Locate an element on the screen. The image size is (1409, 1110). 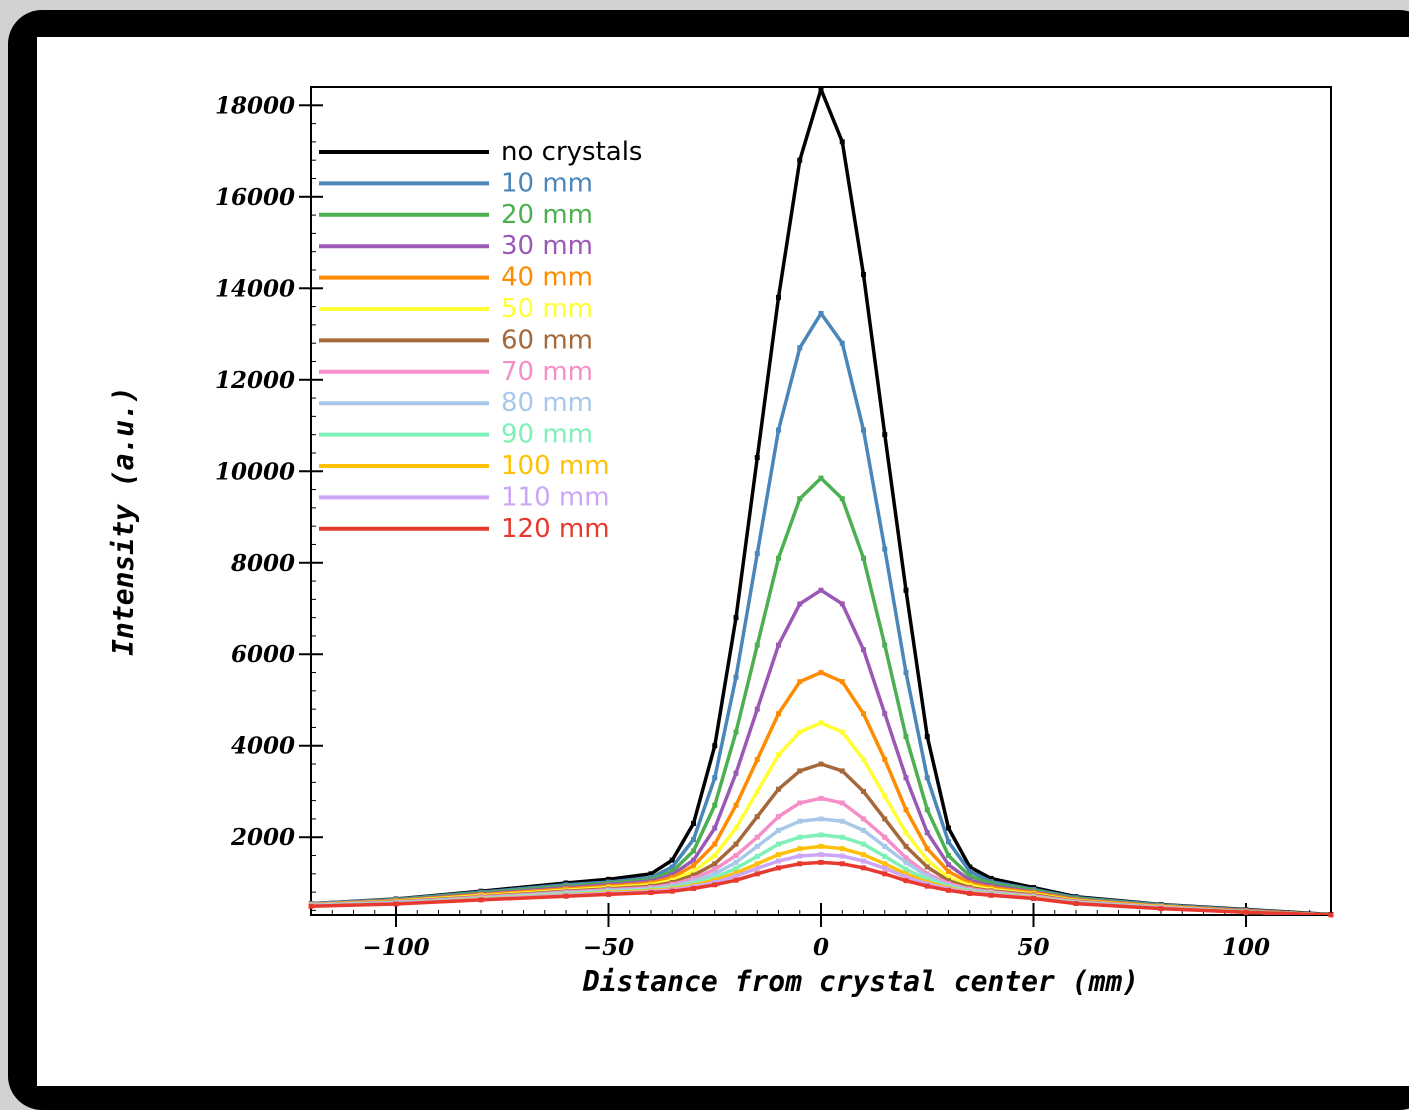
y-tick-label: 14000 is located at coordinates (255, 288).